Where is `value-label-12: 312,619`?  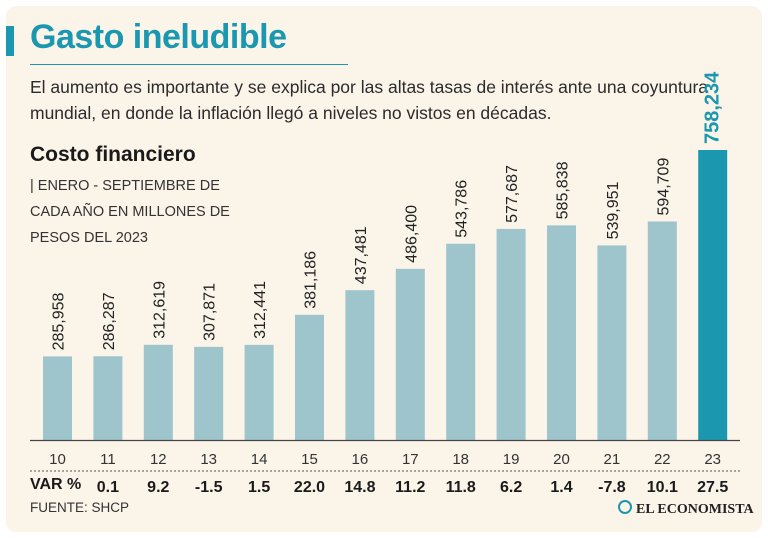 value-label-12: 312,619 is located at coordinates (159, 310).